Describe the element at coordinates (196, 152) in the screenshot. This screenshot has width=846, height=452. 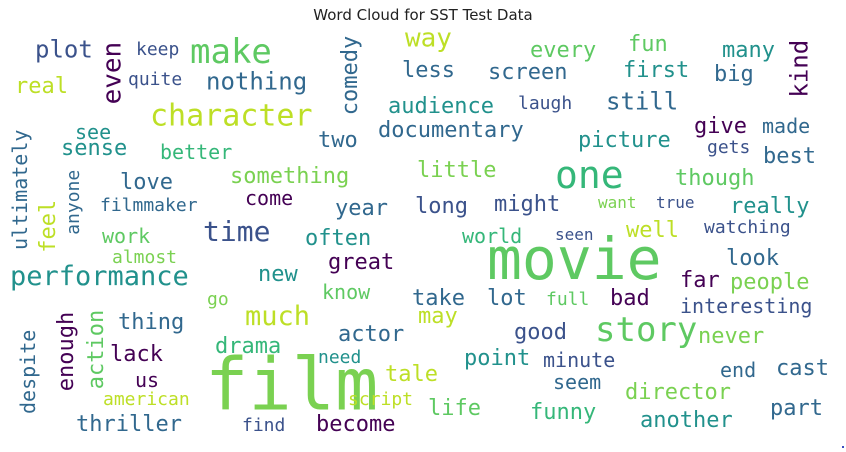
I see `word-better: better` at that location.